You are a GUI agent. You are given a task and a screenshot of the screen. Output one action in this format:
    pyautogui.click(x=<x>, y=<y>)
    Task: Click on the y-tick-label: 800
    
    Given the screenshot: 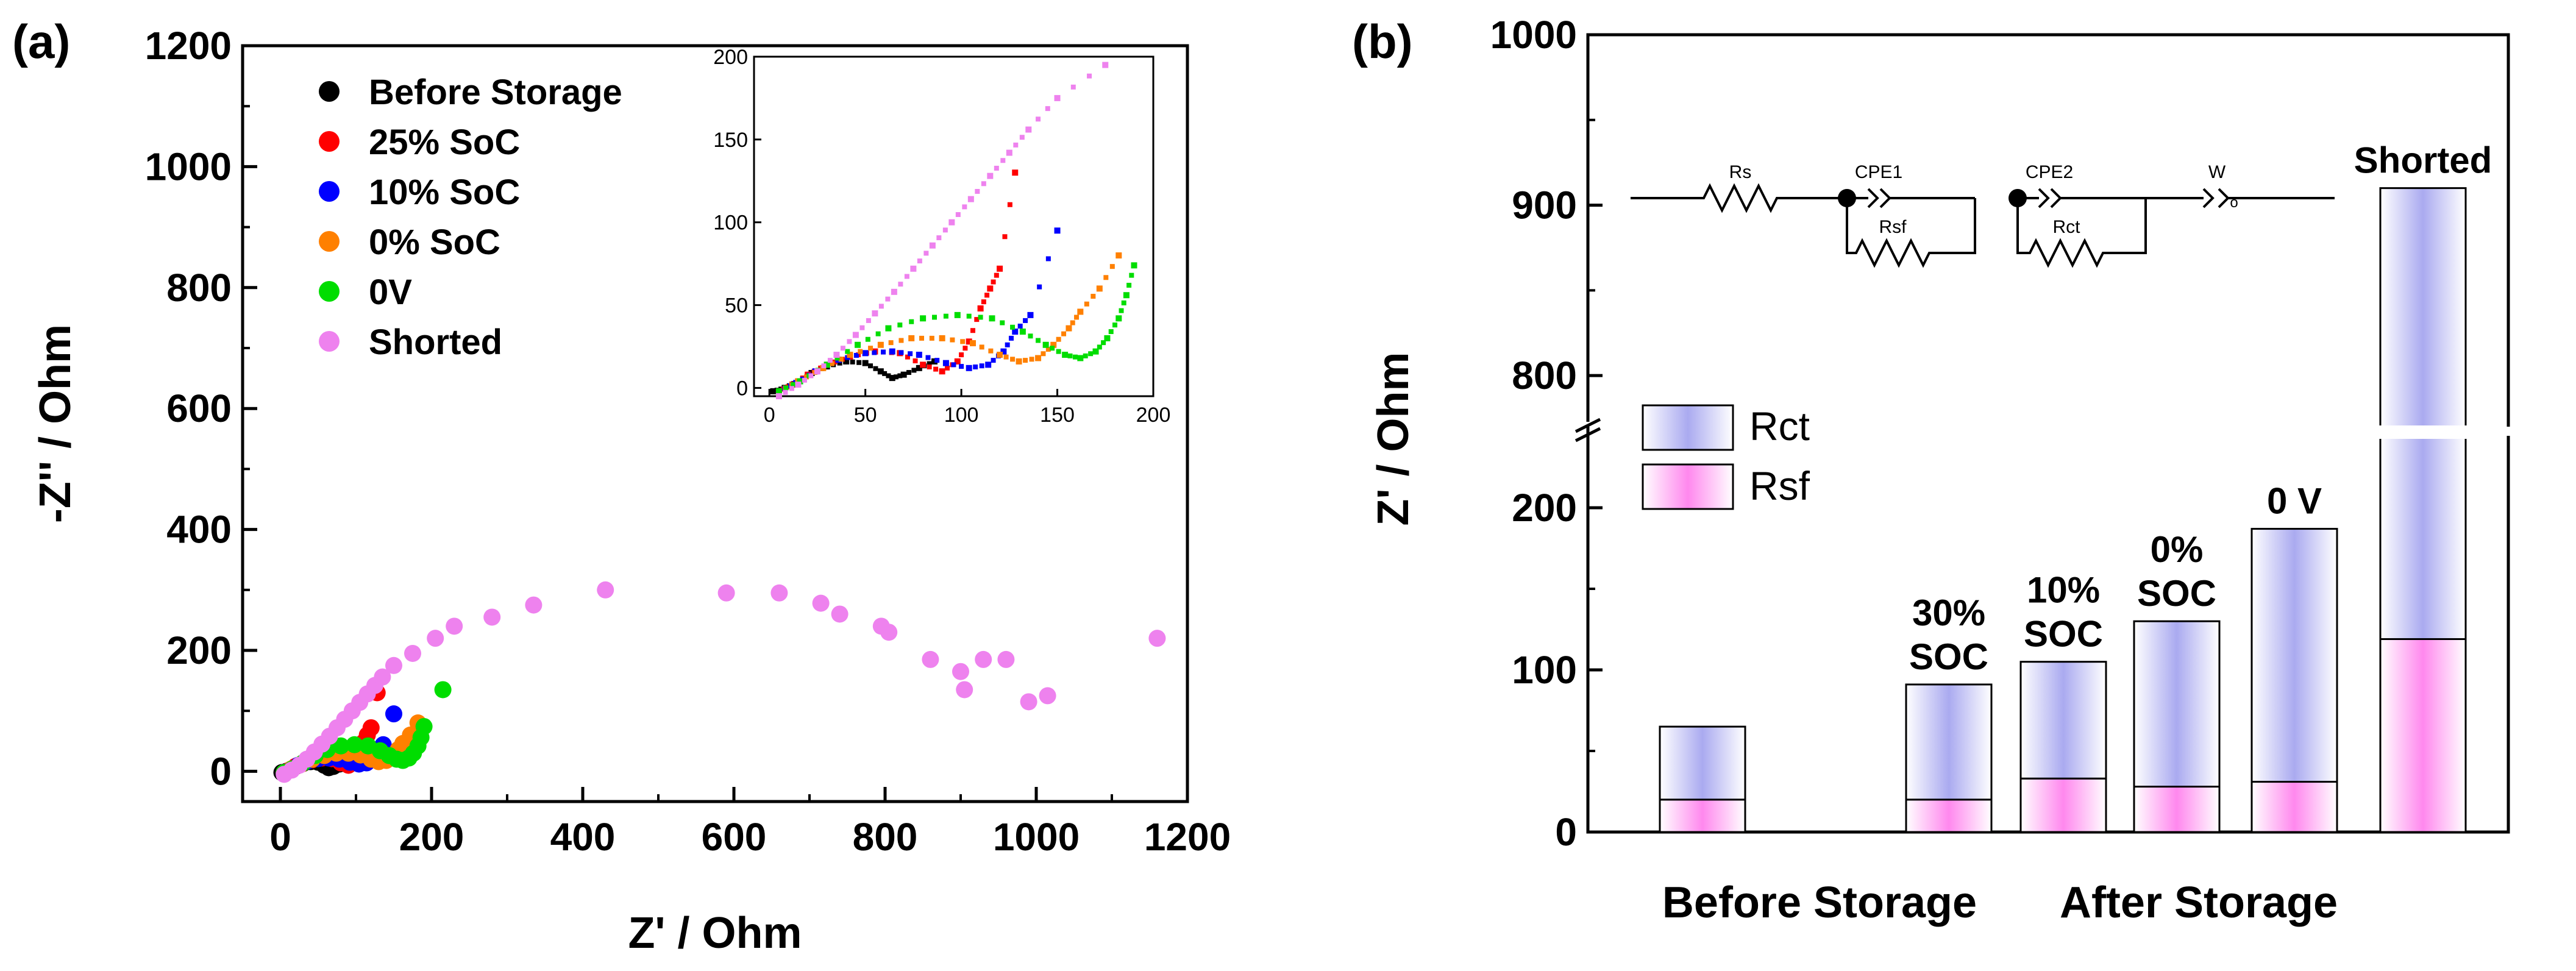 What is the action you would take?
    pyautogui.click(x=199, y=288)
    